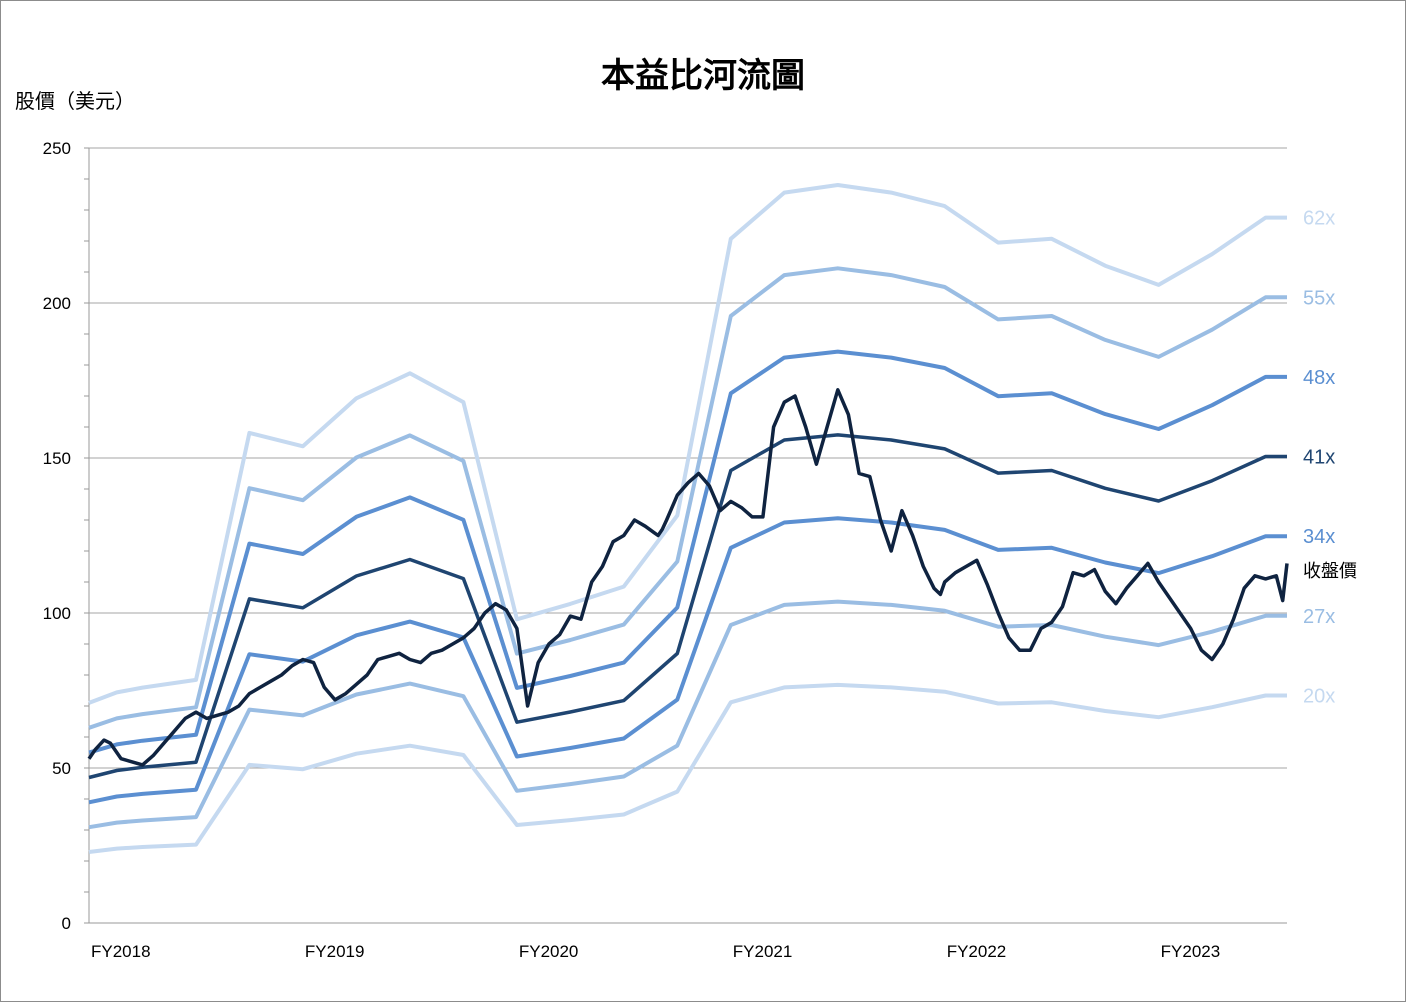 Image resolution: width=1406 pixels, height=1002 pixels. Describe the element at coordinates (66, 923) in the screenshot. I see `y-tick-label: 0` at that location.